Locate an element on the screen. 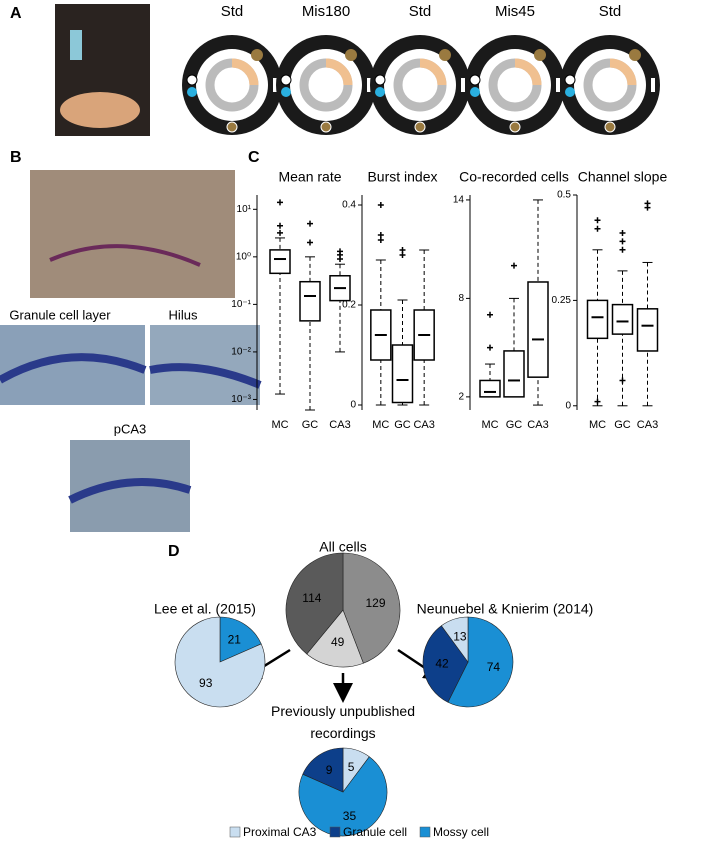 This screenshot has height=844, width=702. panel-label: D is located at coordinates (174, 551).